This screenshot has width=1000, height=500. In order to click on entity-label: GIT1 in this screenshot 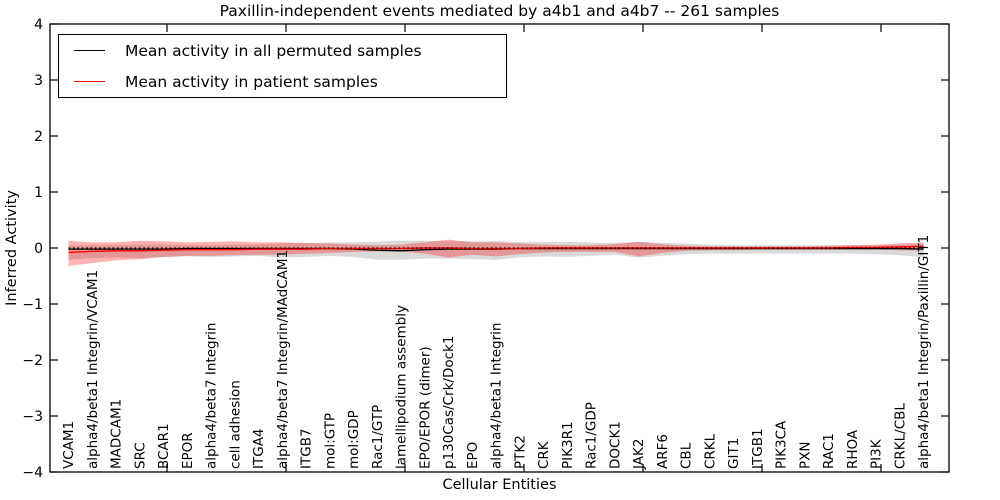, I will do `click(734, 453)`.